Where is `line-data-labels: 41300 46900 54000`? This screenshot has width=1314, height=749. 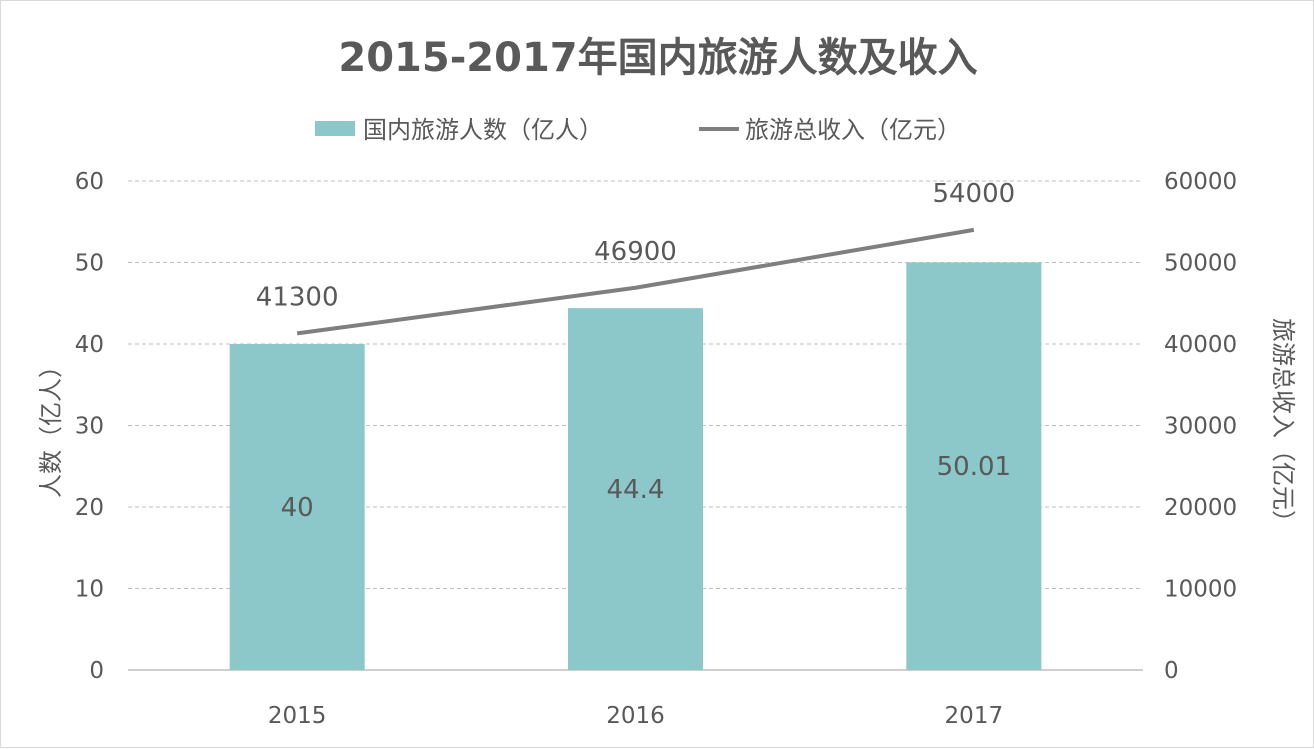
line-data-labels: 41300 46900 54000 is located at coordinates (635, 246).